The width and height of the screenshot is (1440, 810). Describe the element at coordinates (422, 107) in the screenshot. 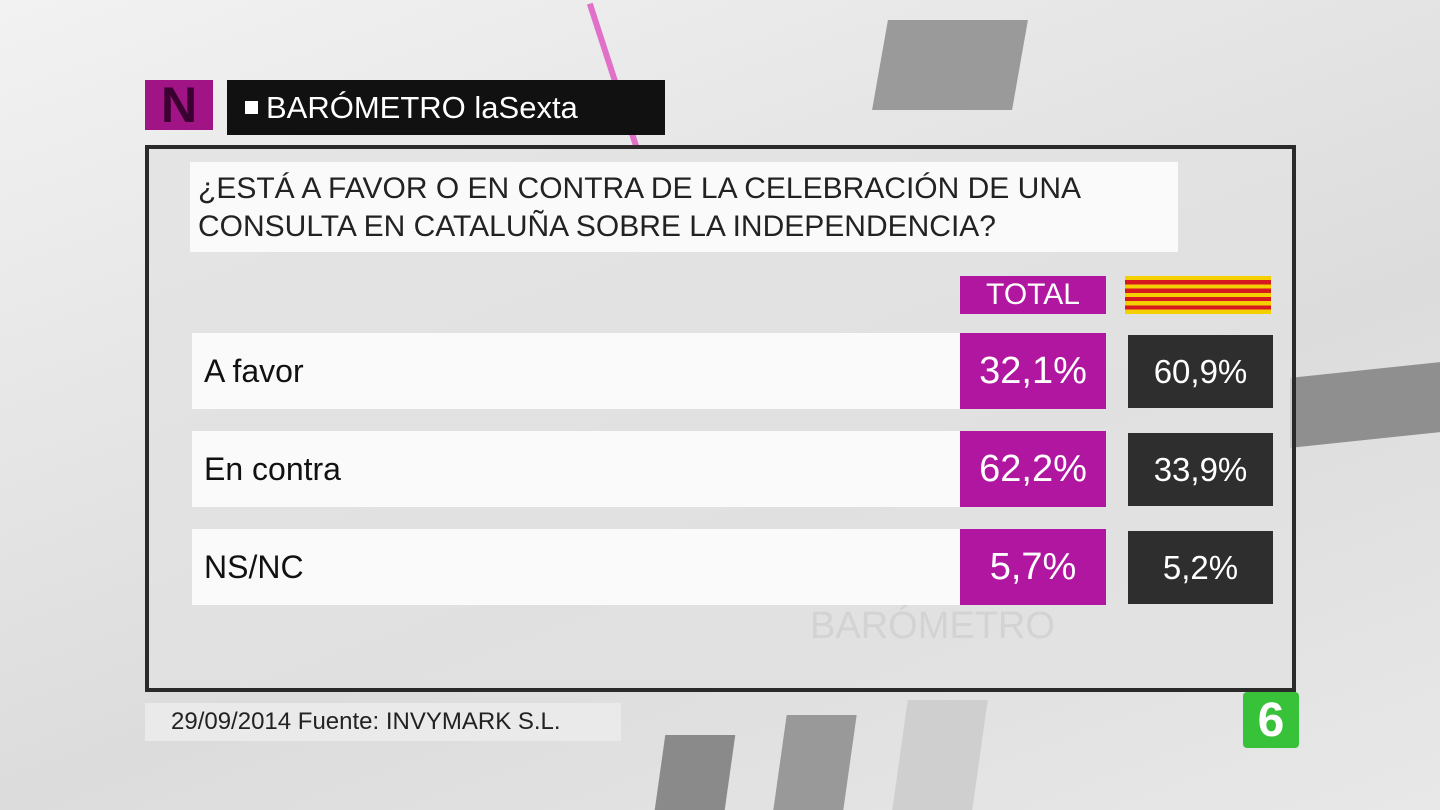

I see `title: BARÓMETRO laSexta` at that location.